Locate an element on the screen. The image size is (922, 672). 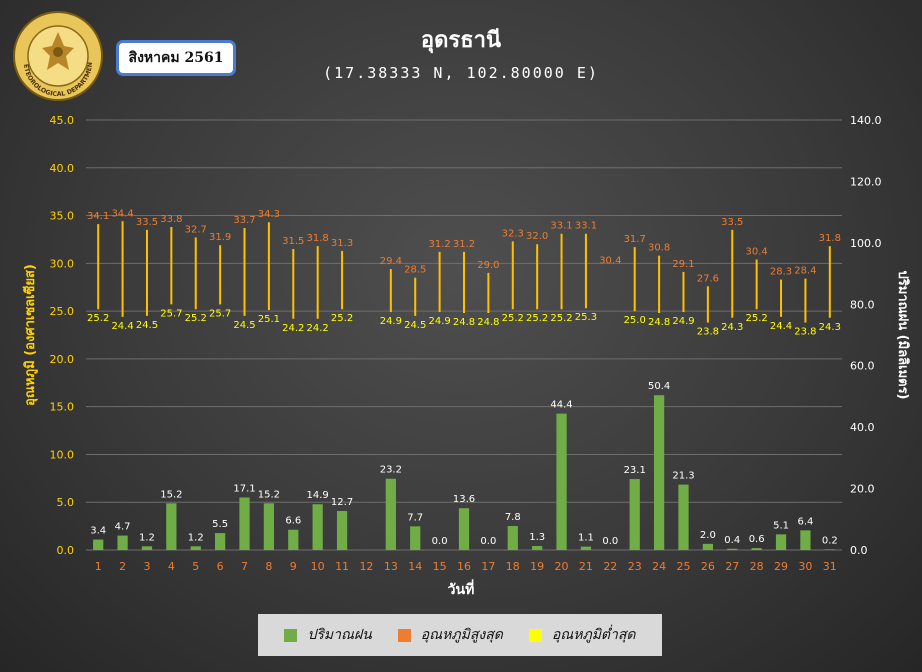
left-tick-label: 0.0 is located at coordinates (66, 550).